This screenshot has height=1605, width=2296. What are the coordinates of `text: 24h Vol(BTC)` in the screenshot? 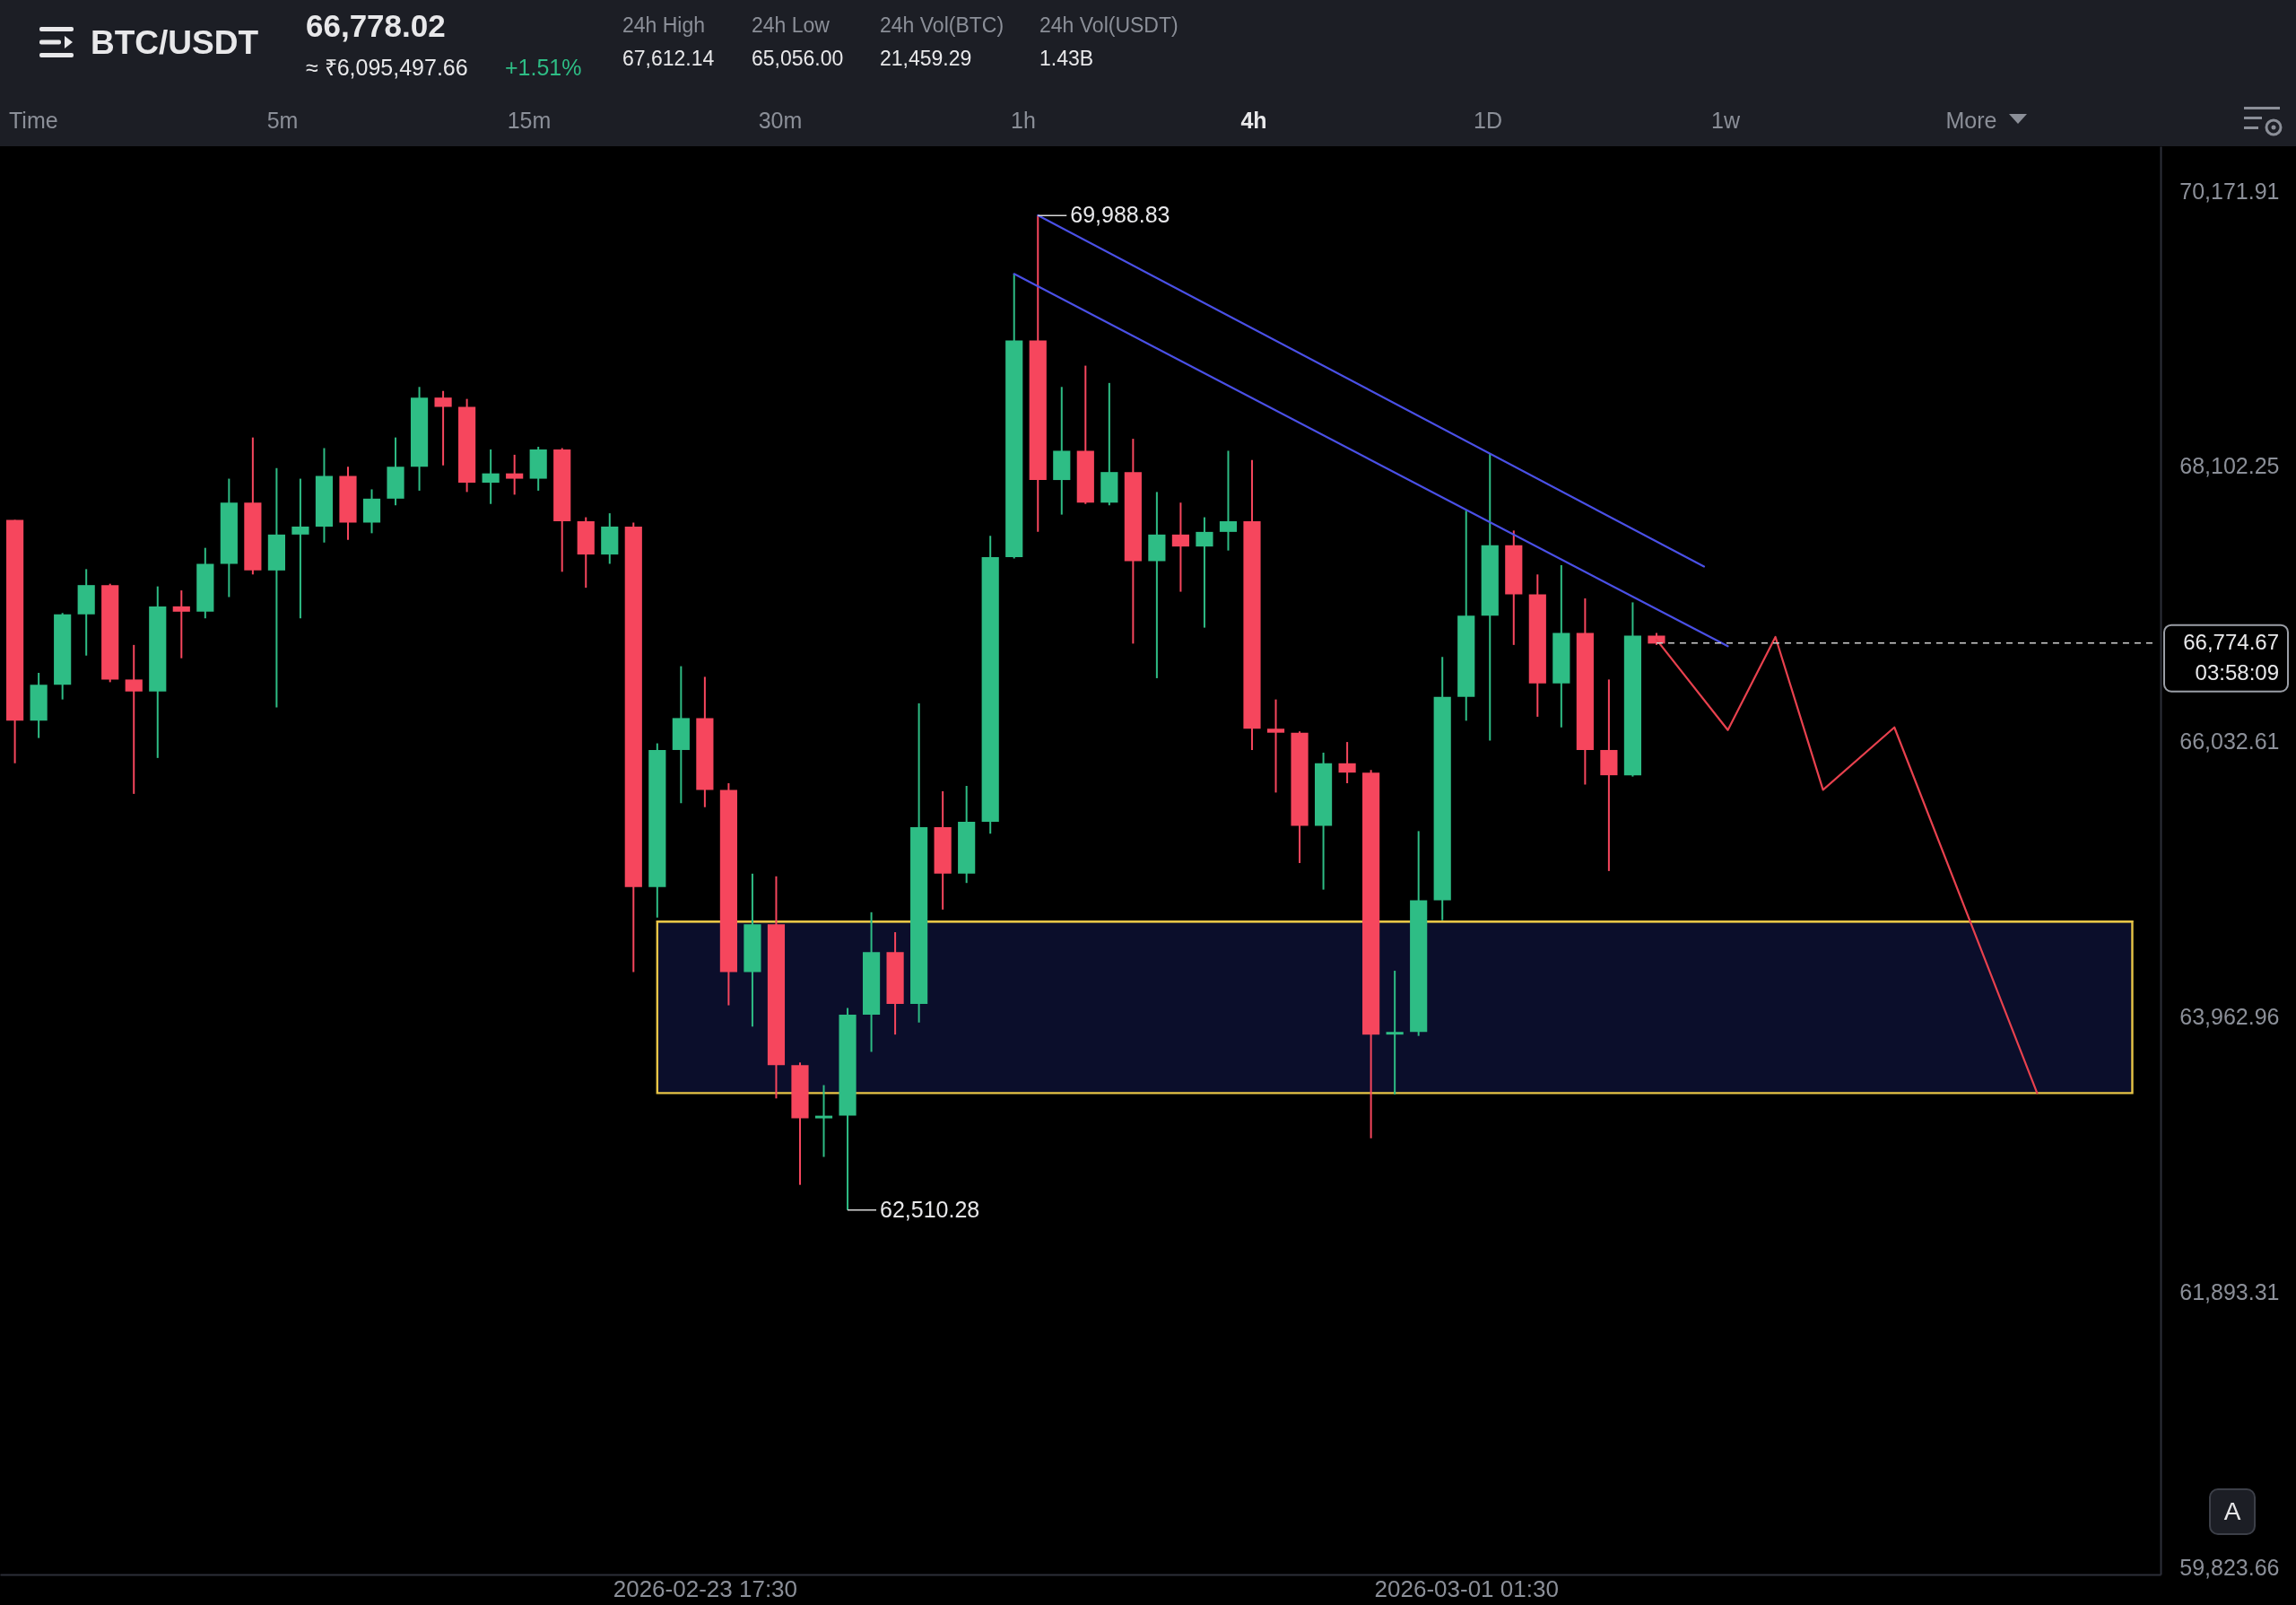 It's located at (942, 25).